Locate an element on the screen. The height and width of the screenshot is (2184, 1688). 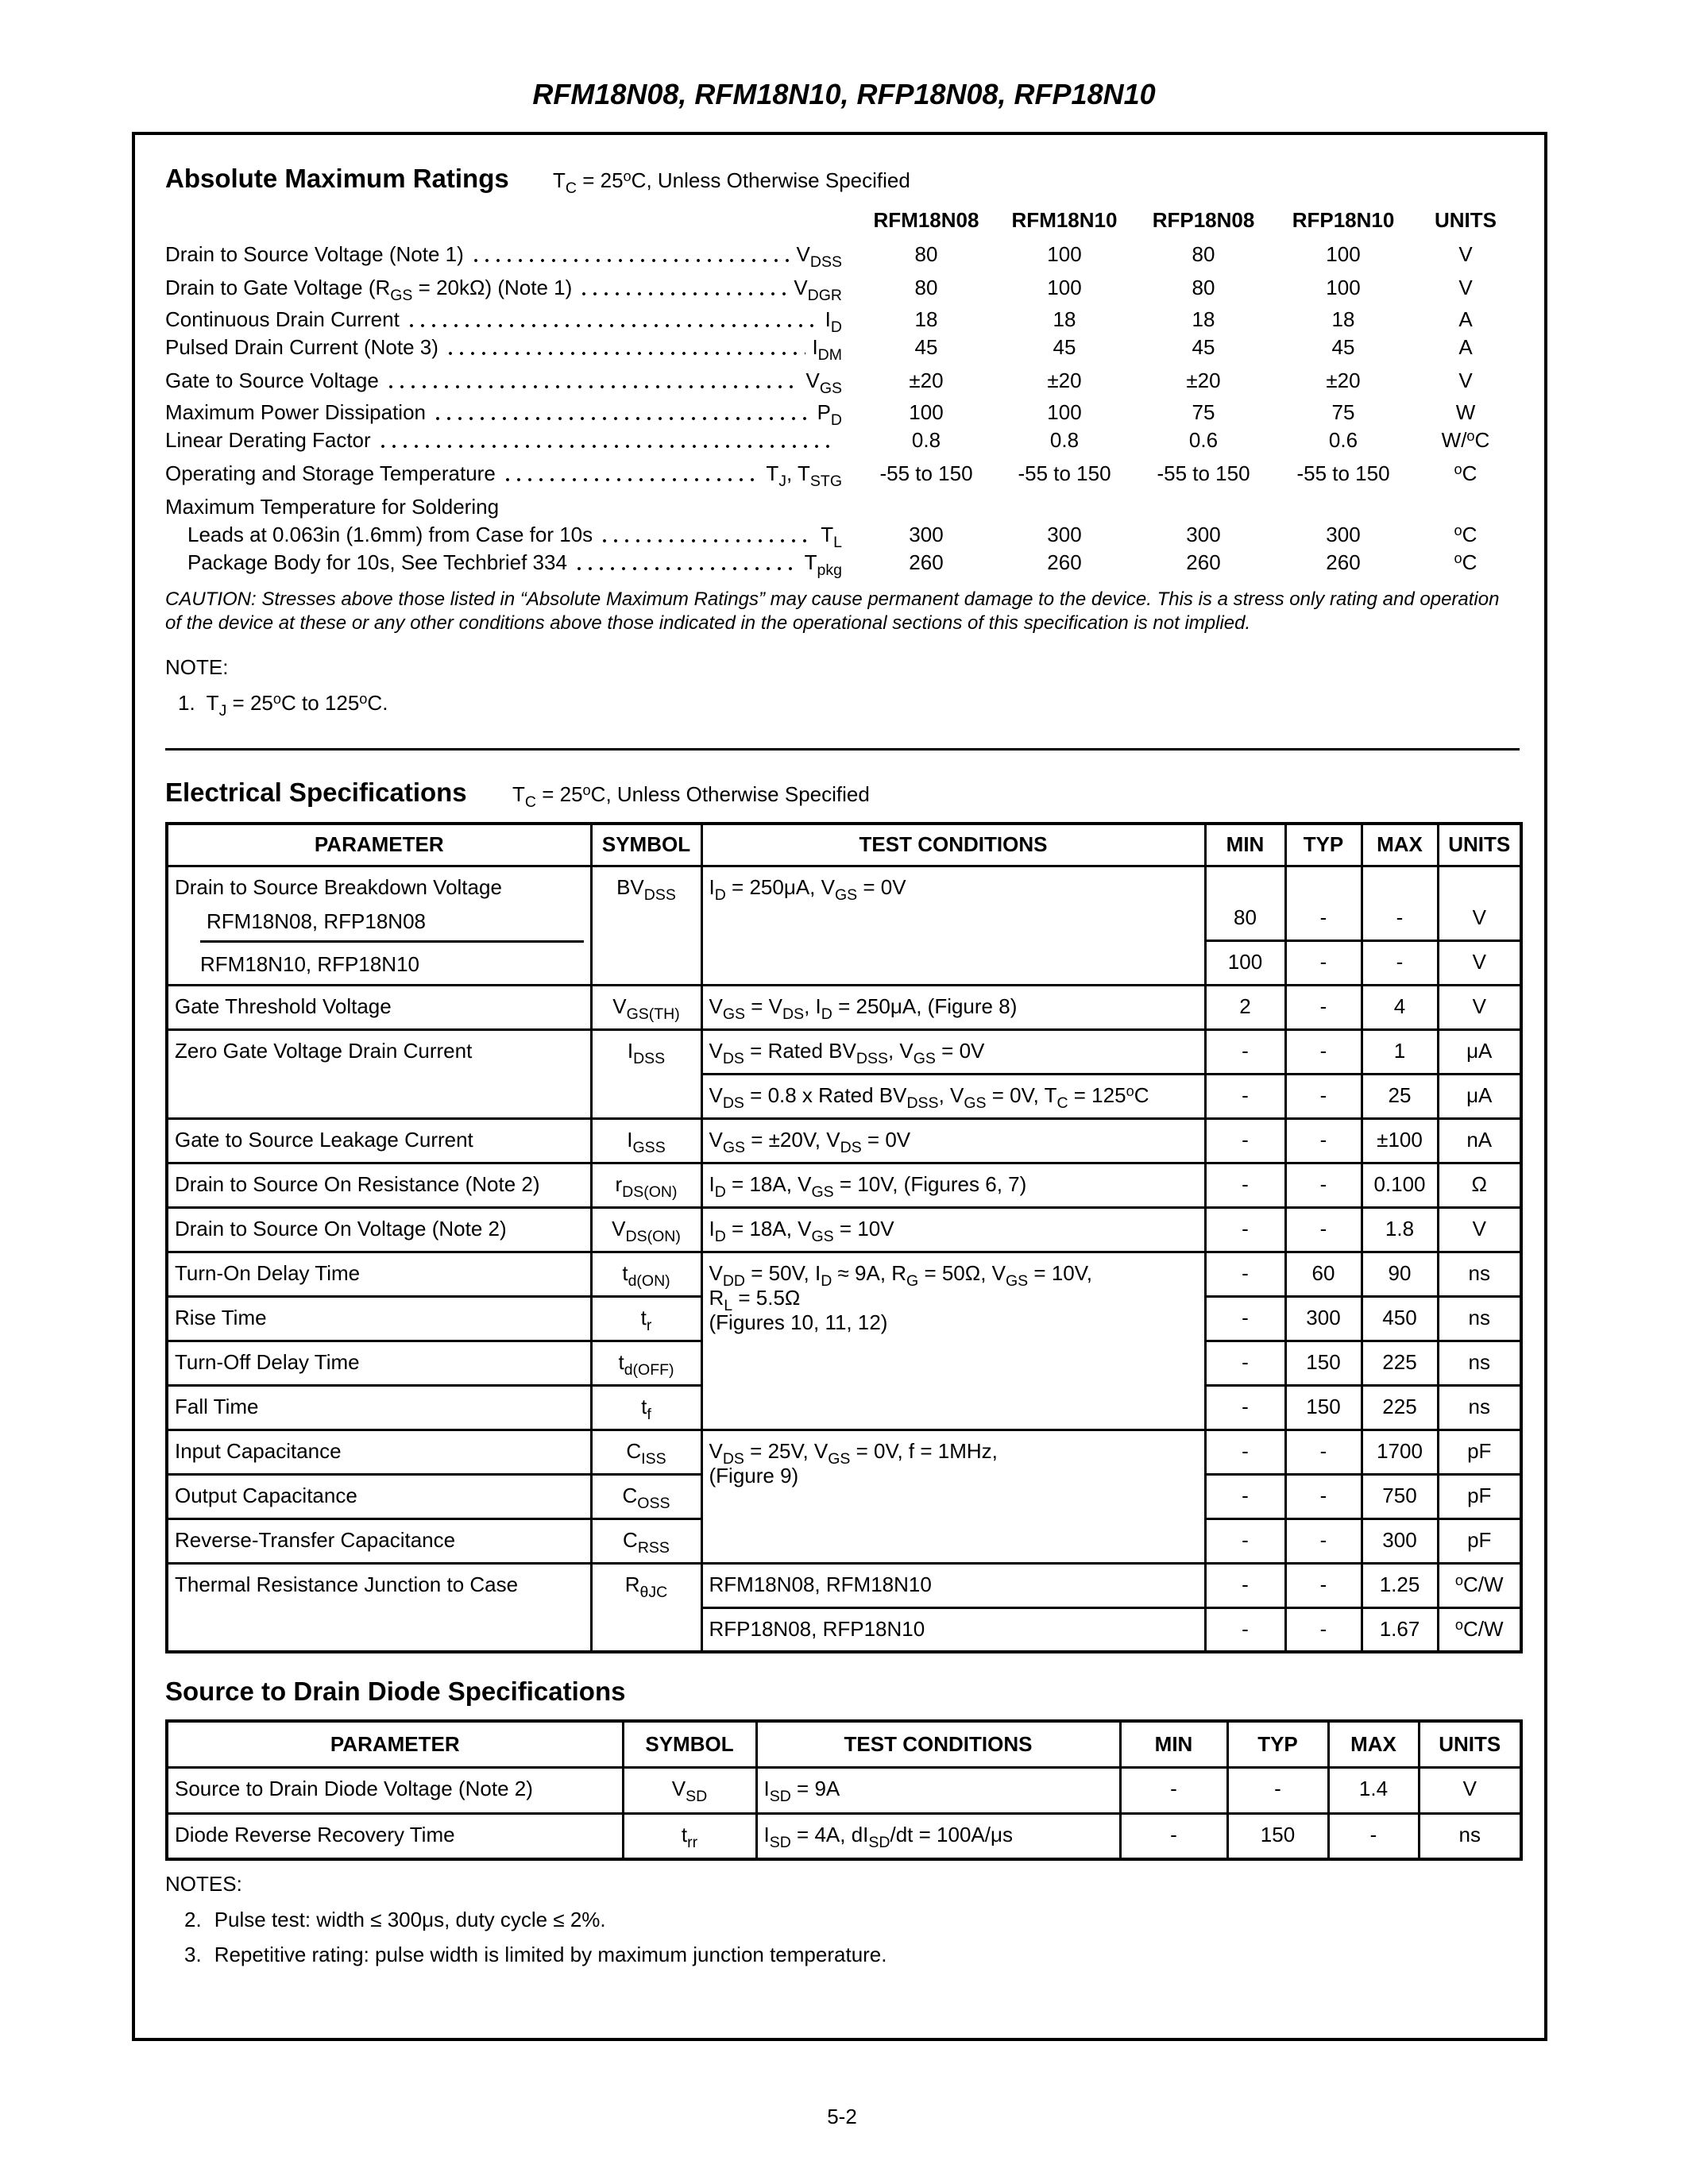
rating-value: 80 is located at coordinates (926, 254).